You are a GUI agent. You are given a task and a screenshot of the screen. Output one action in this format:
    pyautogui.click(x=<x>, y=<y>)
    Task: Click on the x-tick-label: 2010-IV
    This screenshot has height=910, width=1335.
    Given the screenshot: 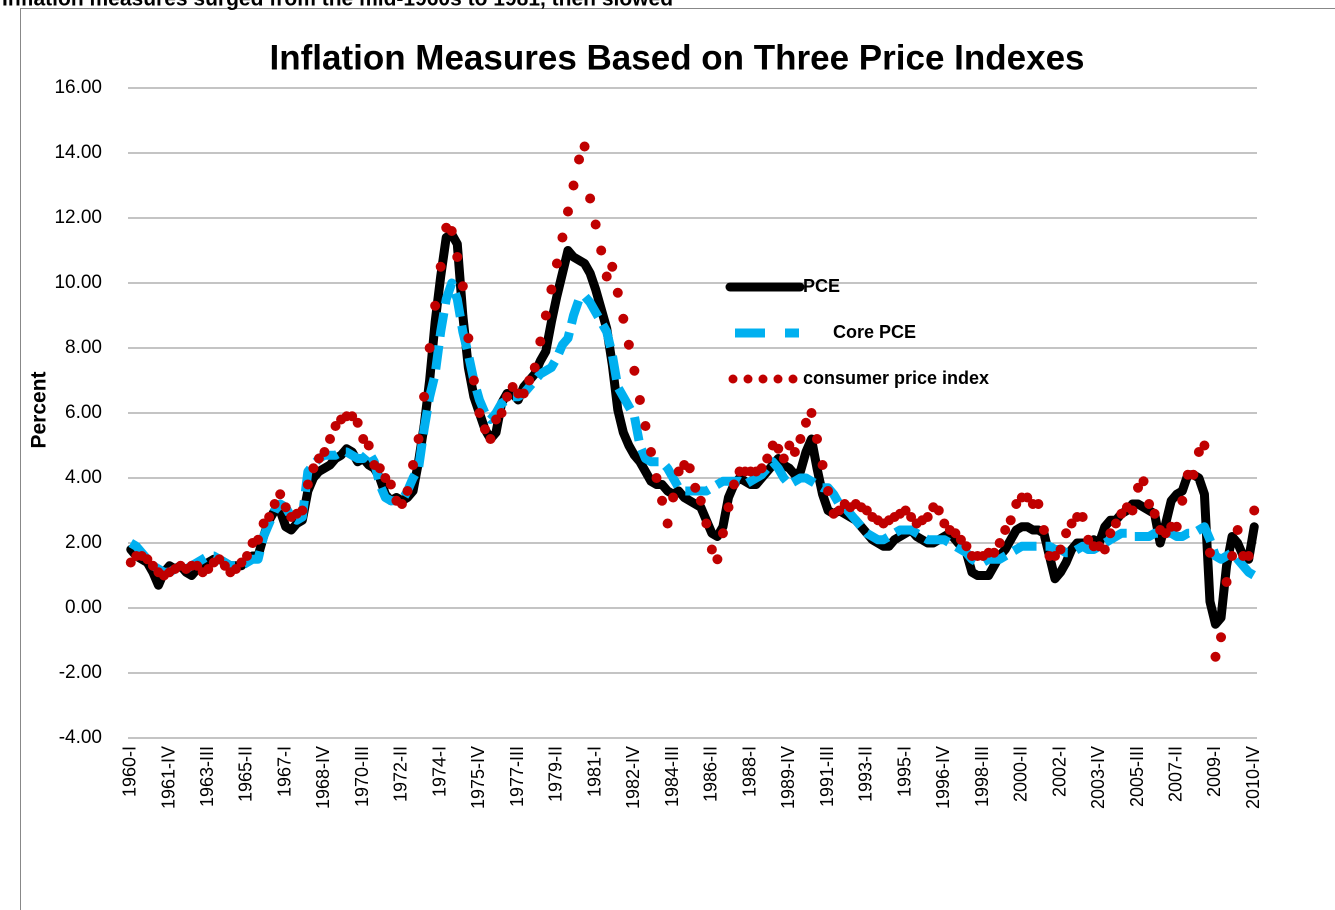 What is the action you would take?
    pyautogui.click(x=1253, y=777)
    